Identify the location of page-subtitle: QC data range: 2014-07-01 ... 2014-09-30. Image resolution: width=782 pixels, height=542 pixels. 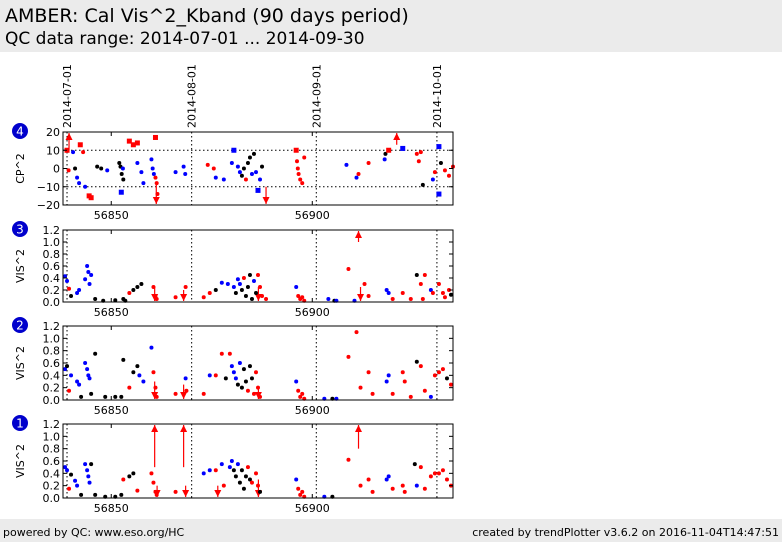
(185, 39).